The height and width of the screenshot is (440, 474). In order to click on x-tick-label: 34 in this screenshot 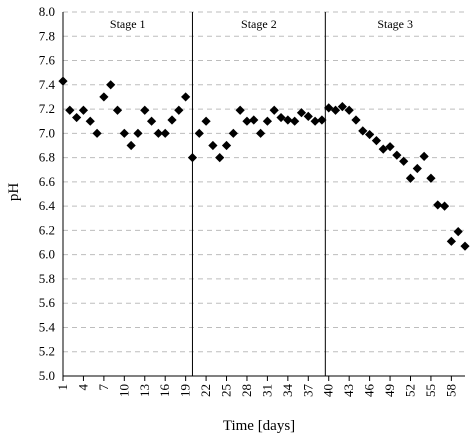, I will do `click(287, 391)`.